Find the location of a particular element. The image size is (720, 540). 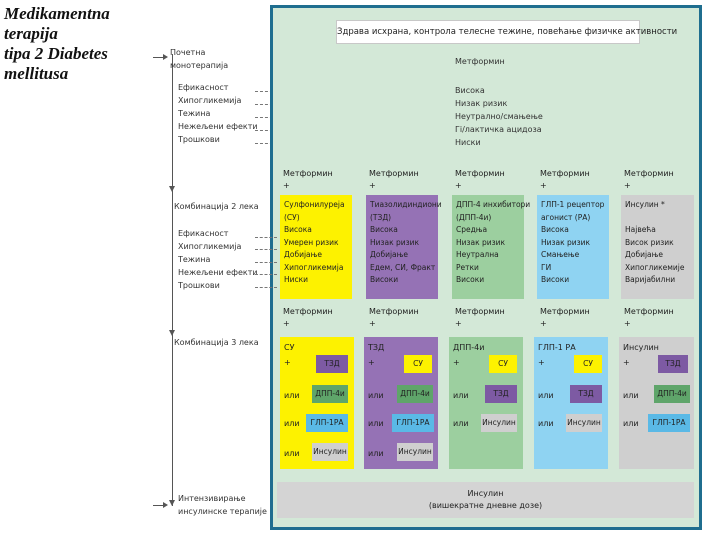

combo3-base: ДПП-4и is located at coordinates (469, 347).